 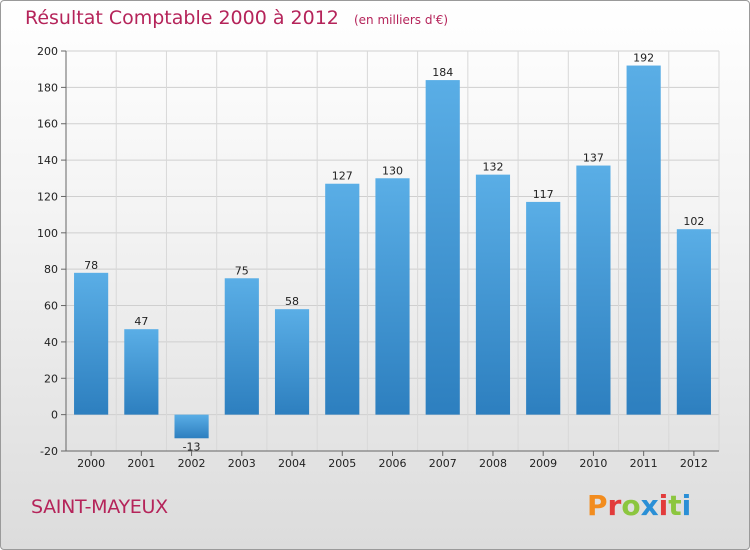 I want to click on y-tick-label: 60, so click(x=51, y=306).